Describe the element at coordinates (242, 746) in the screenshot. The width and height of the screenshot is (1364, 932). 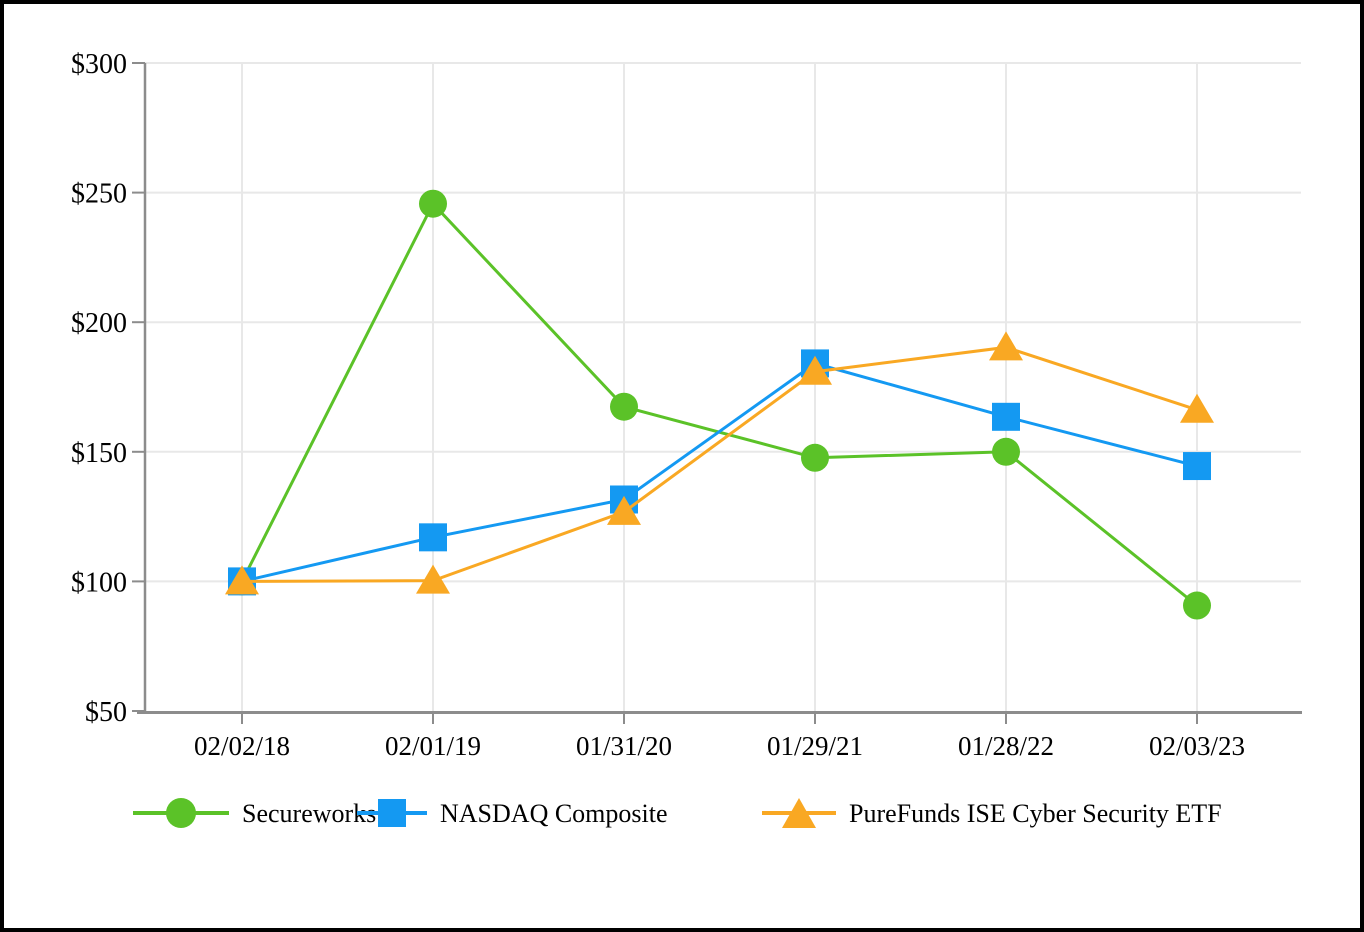
I see `x-tick-label: 02/02/18` at that location.